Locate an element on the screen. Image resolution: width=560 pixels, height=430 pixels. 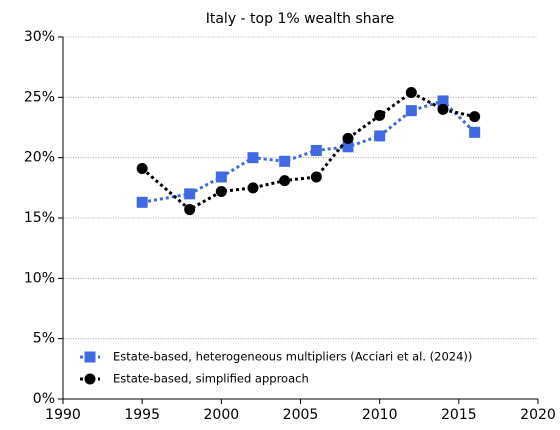
y-tick-label: 25% is located at coordinates (39, 97).